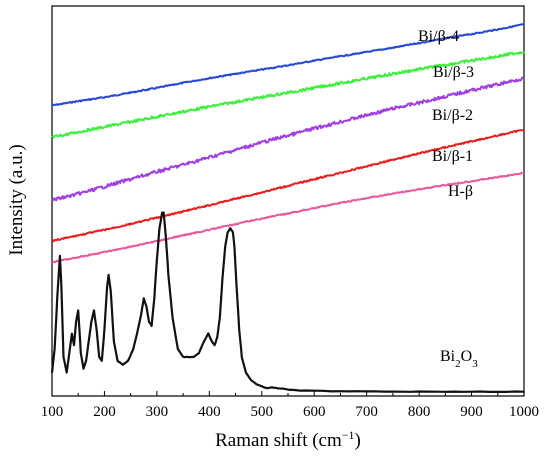  Describe the element at coordinates (471, 412) in the screenshot. I see `x-tick-label-900: 900` at that location.